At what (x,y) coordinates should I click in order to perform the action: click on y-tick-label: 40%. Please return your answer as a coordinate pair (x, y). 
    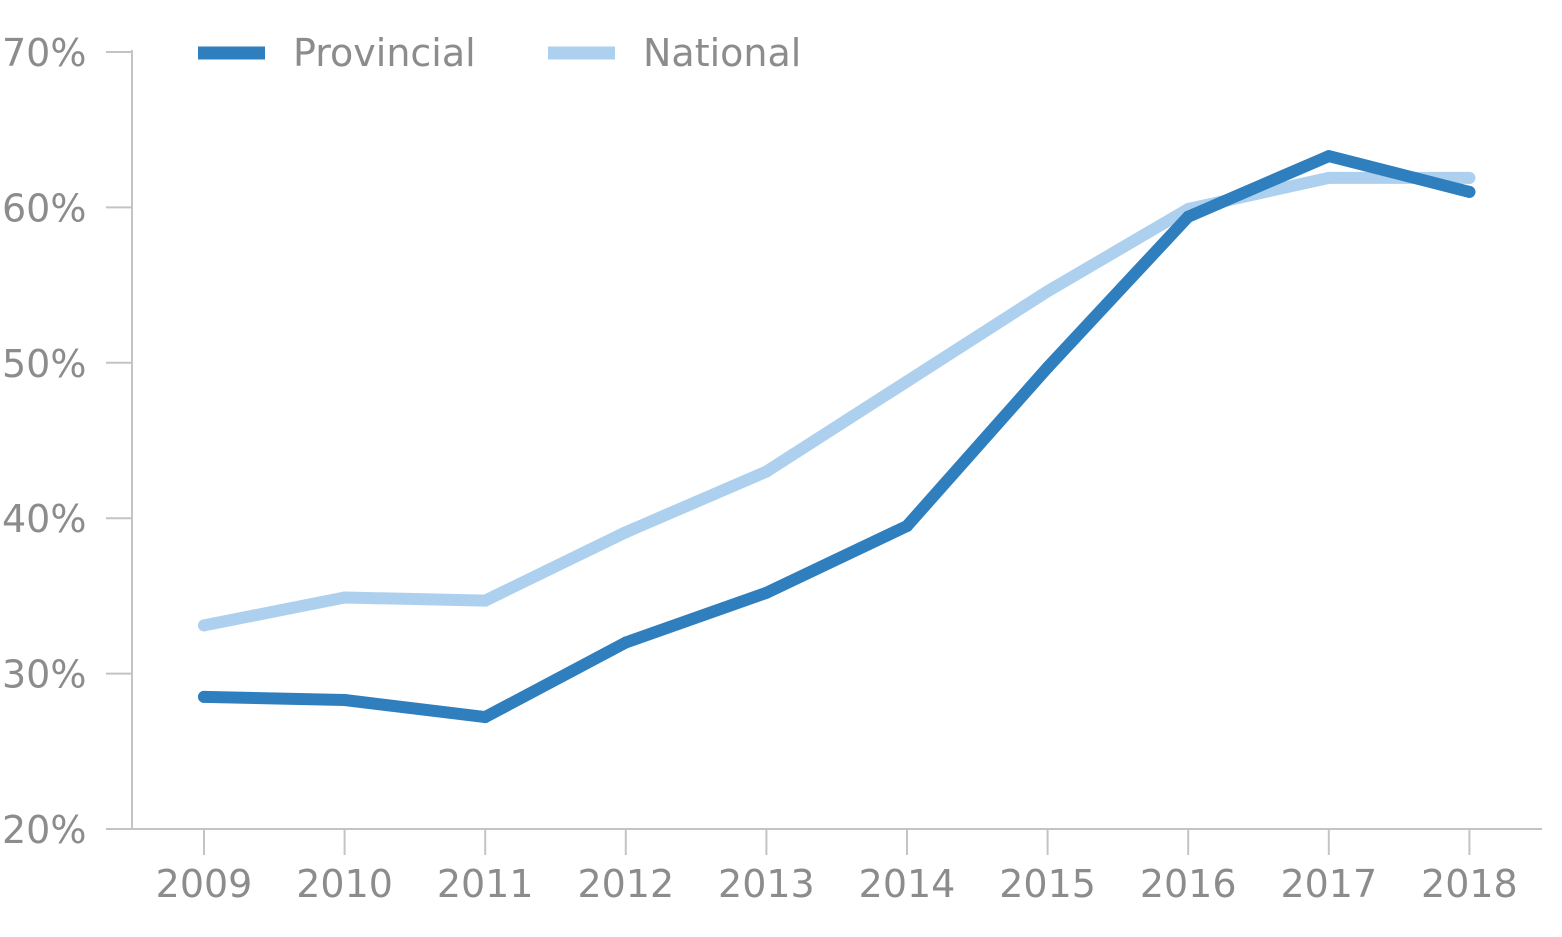
    Looking at the image, I should click on (44, 519).